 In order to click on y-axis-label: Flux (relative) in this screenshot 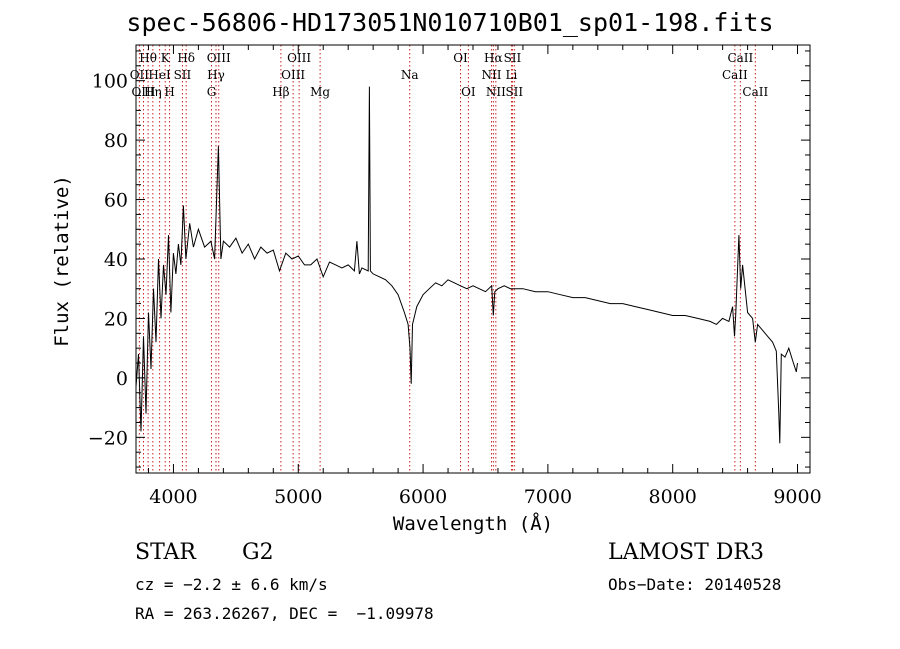, I will do `click(62, 261)`.